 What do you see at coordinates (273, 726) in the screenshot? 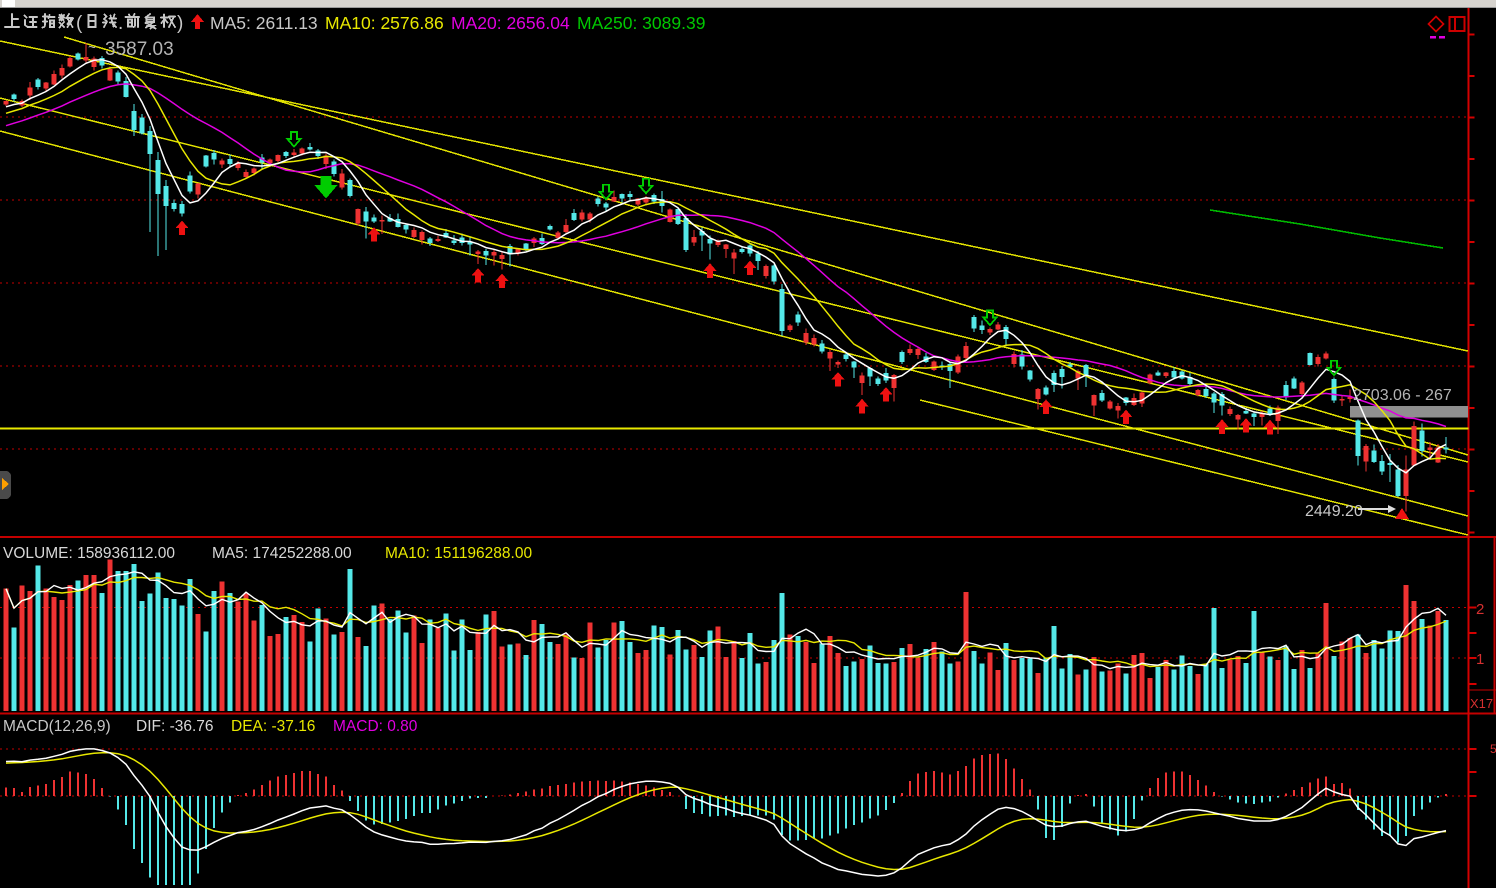
I see `svg-text: DEA: -37.16` at bounding box center [273, 726].